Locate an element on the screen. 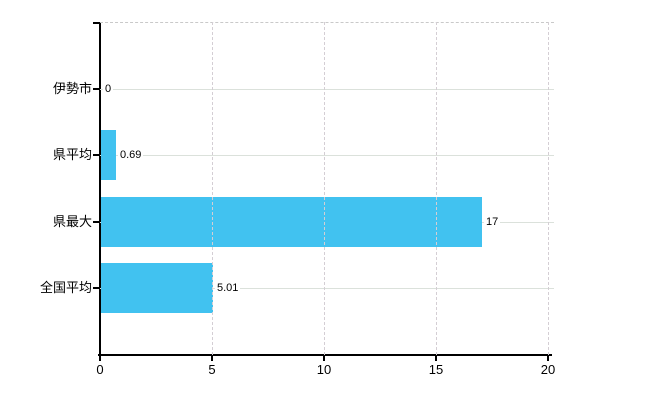 This screenshot has height=400, width=650. x-axis-line is located at coordinates (325, 355).